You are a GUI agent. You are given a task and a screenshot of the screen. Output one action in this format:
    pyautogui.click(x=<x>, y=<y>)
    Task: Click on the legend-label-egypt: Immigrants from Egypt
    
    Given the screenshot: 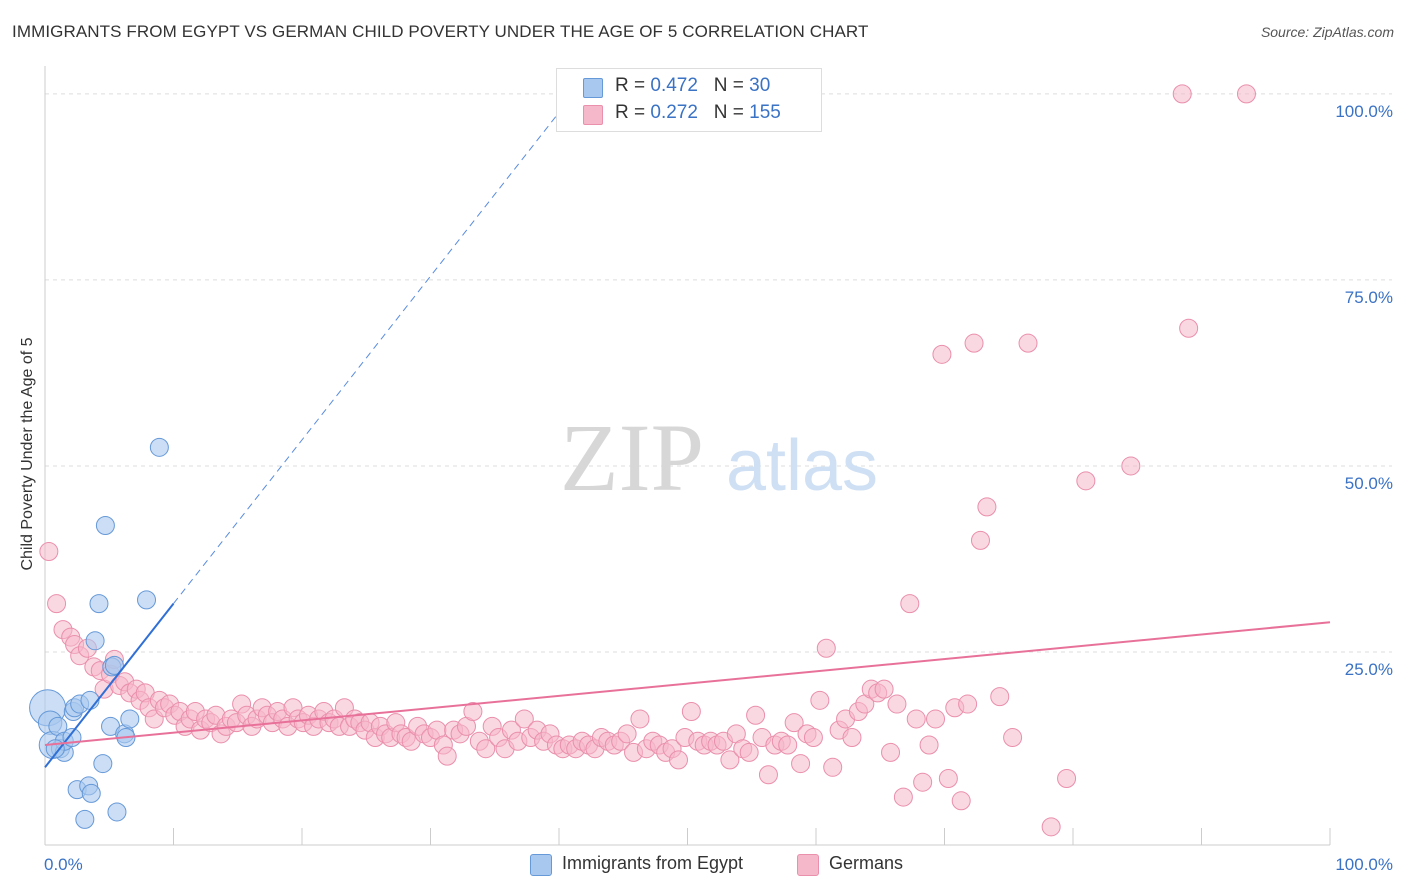 What is the action you would take?
    pyautogui.click(x=653, y=863)
    